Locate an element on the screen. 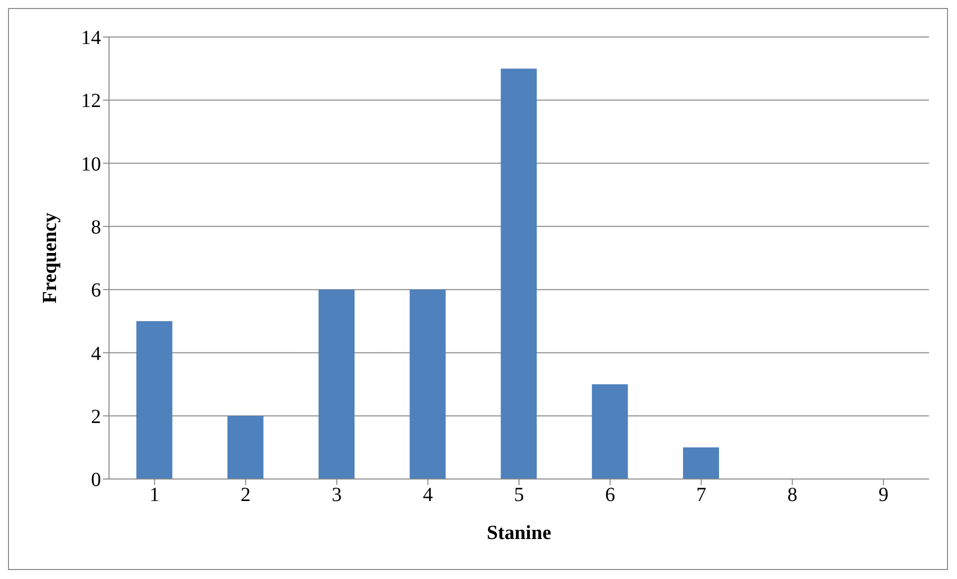 This screenshot has height=579, width=957. y-tick-label: 10 is located at coordinates (91, 164).